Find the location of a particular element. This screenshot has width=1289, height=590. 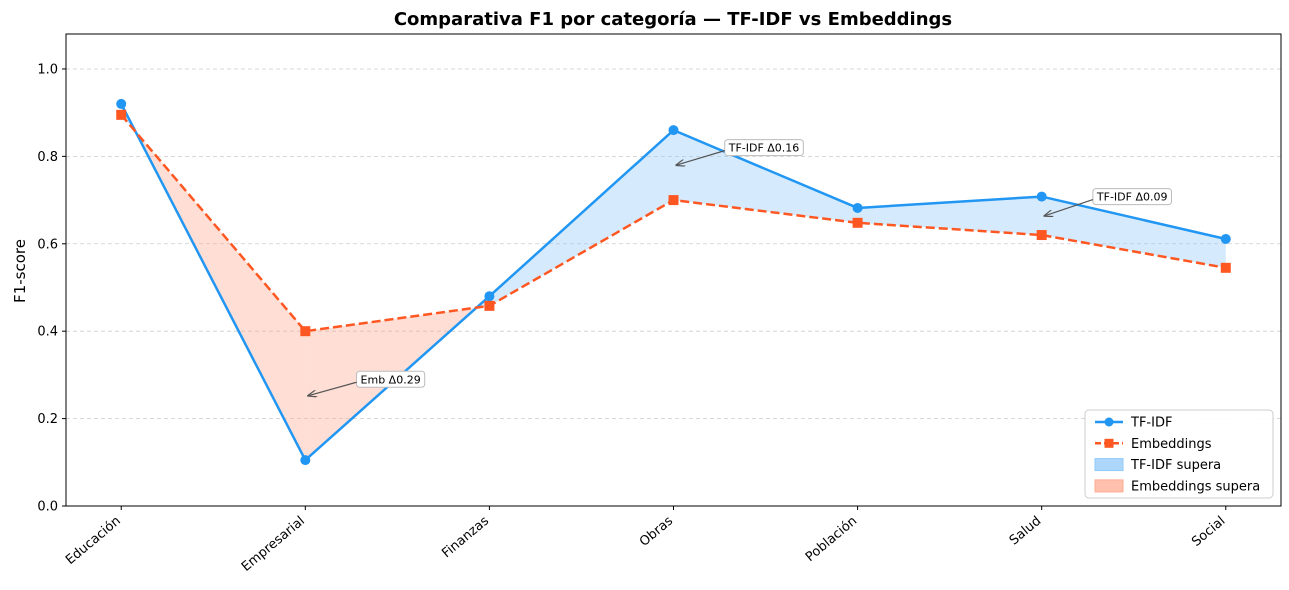

y-tick-label: 1.0 is located at coordinates (47, 69).